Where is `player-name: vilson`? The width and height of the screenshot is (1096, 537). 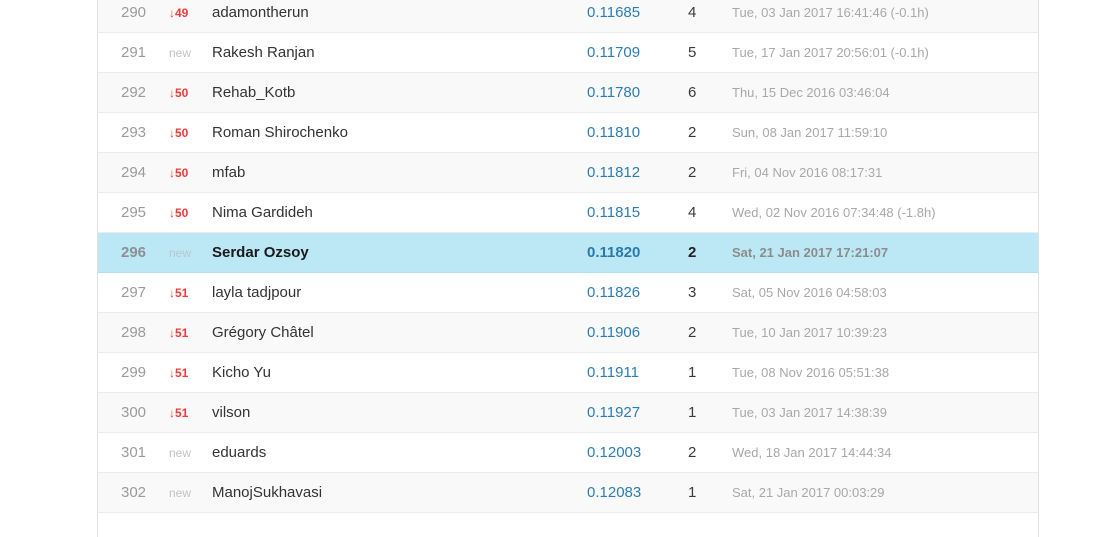
player-name: vilson is located at coordinates (231, 412).